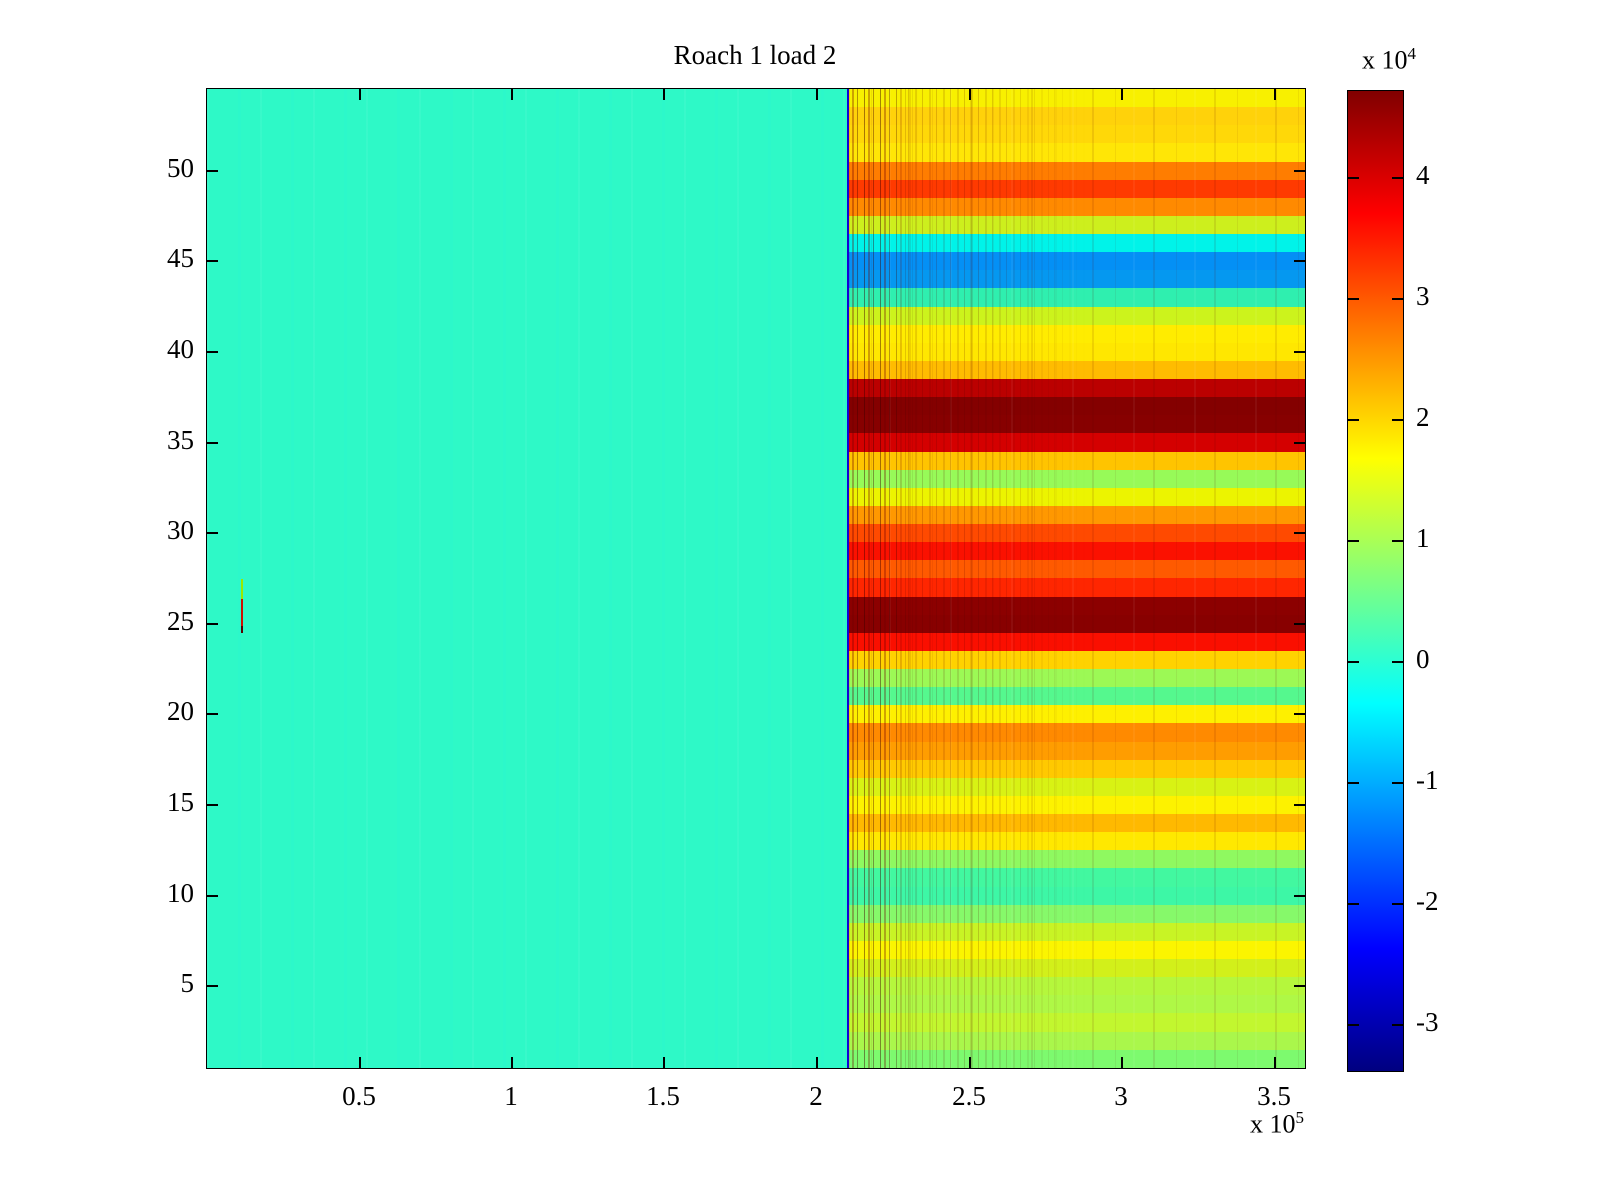 The width and height of the screenshot is (1600, 1200). Describe the element at coordinates (180, 168) in the screenshot. I see `y-tick-label: 50` at that location.